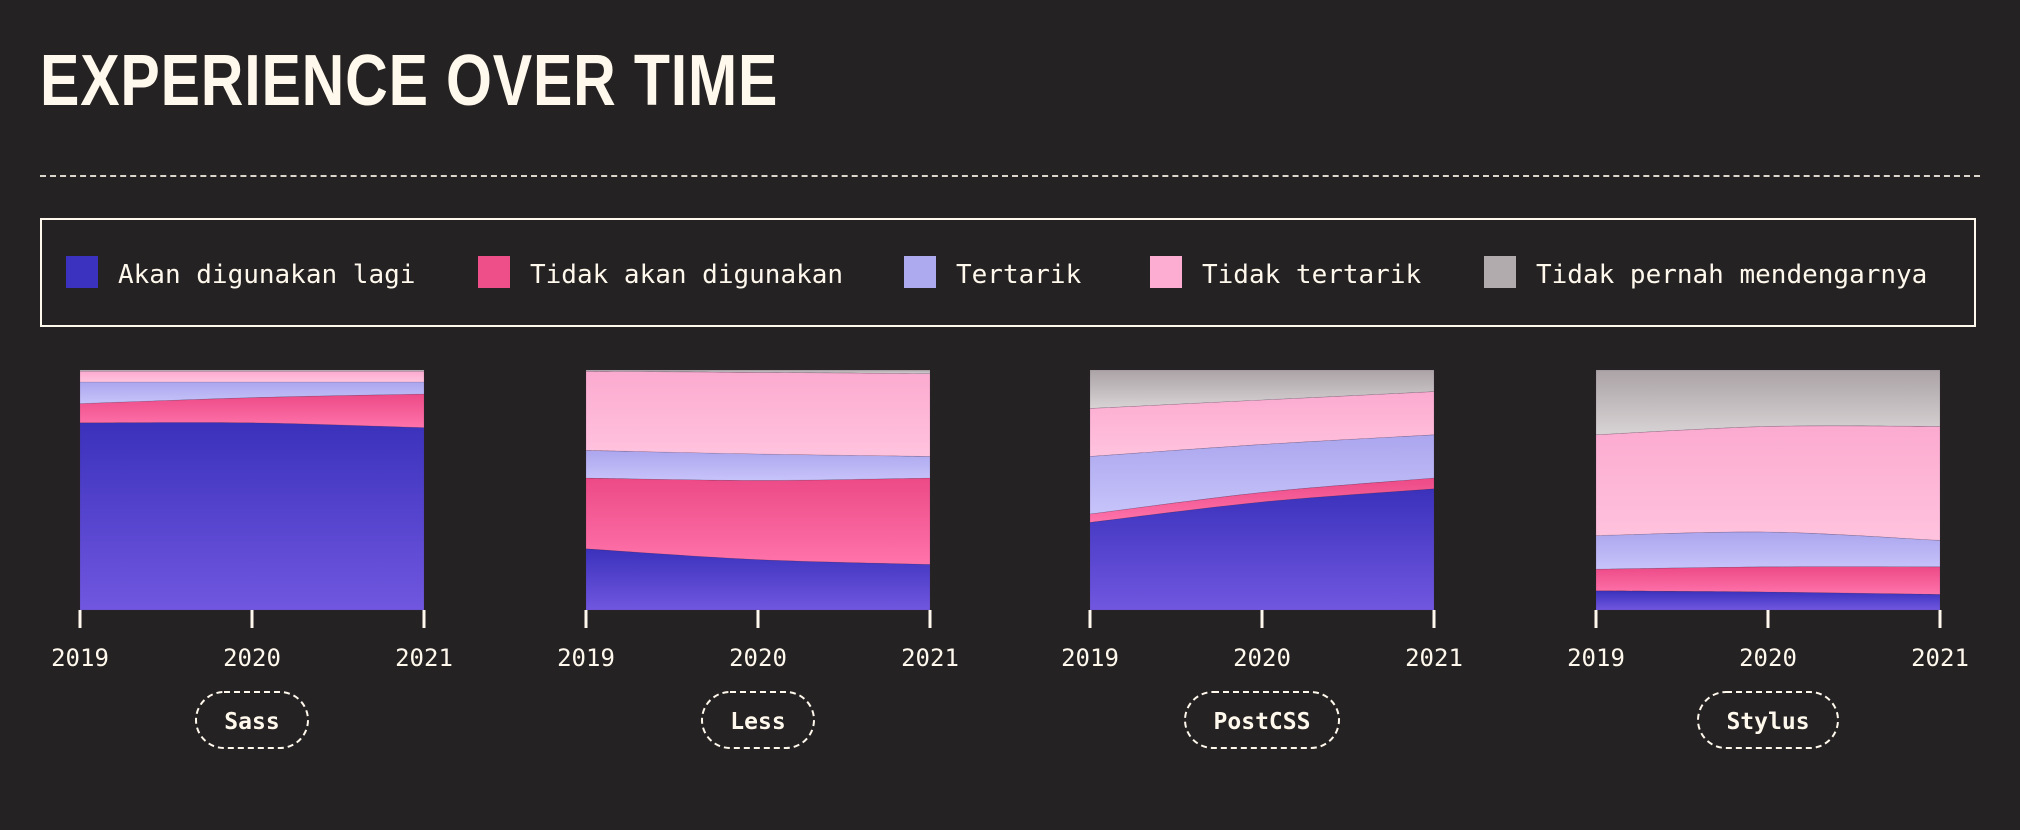 The width and height of the screenshot is (2020, 830). I want to click on title-divider, so click(1010, 176).